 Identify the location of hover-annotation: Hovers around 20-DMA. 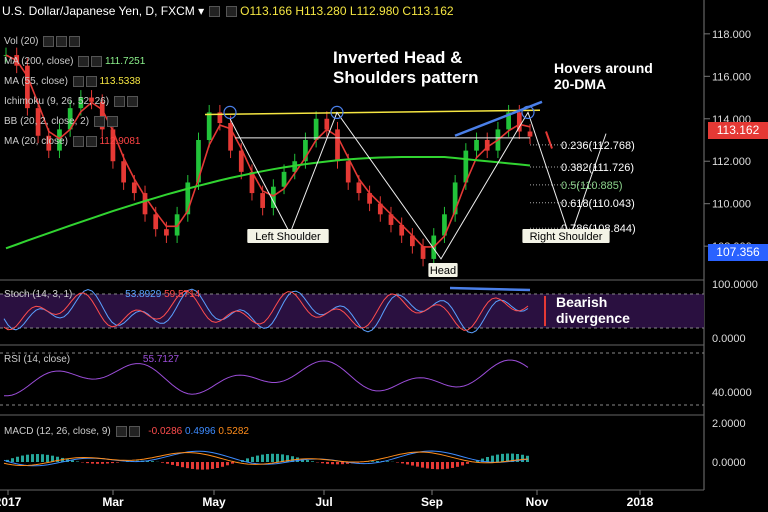
(603, 76).